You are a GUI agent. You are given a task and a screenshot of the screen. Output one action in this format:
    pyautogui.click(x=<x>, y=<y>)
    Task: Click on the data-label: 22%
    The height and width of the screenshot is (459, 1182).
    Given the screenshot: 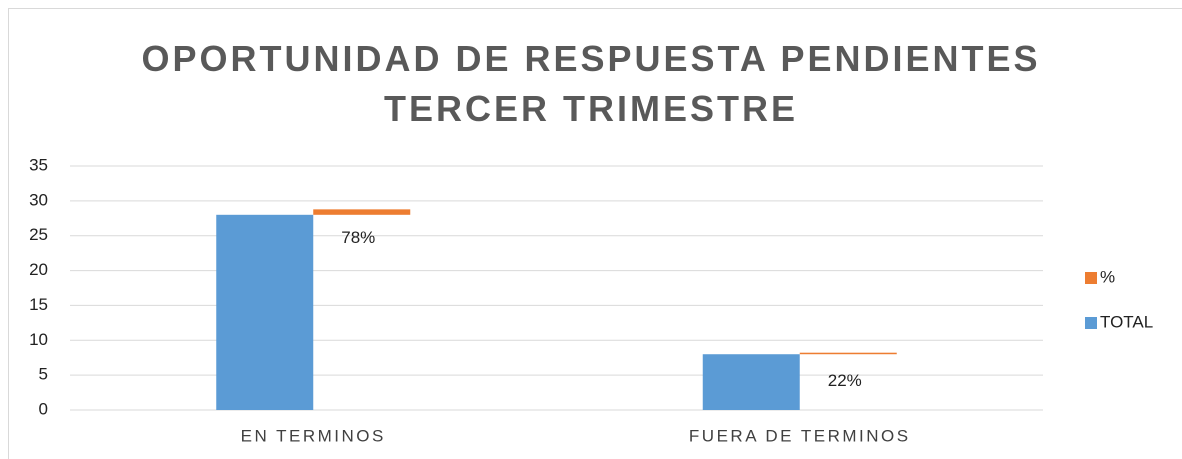 What is the action you would take?
    pyautogui.click(x=845, y=380)
    